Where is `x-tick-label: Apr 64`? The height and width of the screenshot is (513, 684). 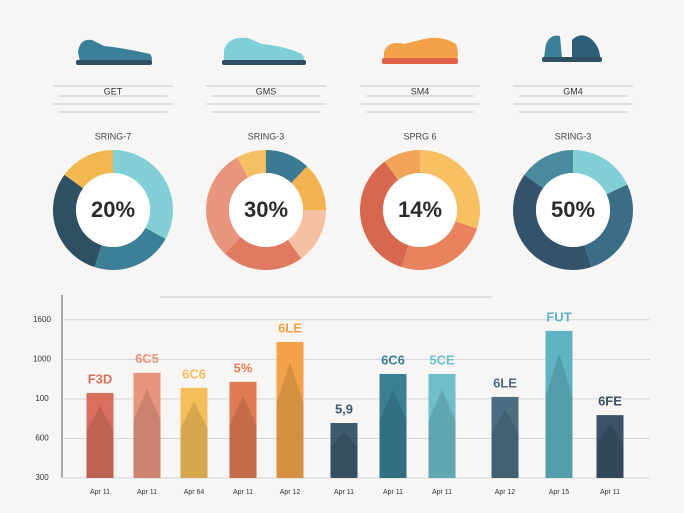
x-tick-label: Apr 64 is located at coordinates (194, 492).